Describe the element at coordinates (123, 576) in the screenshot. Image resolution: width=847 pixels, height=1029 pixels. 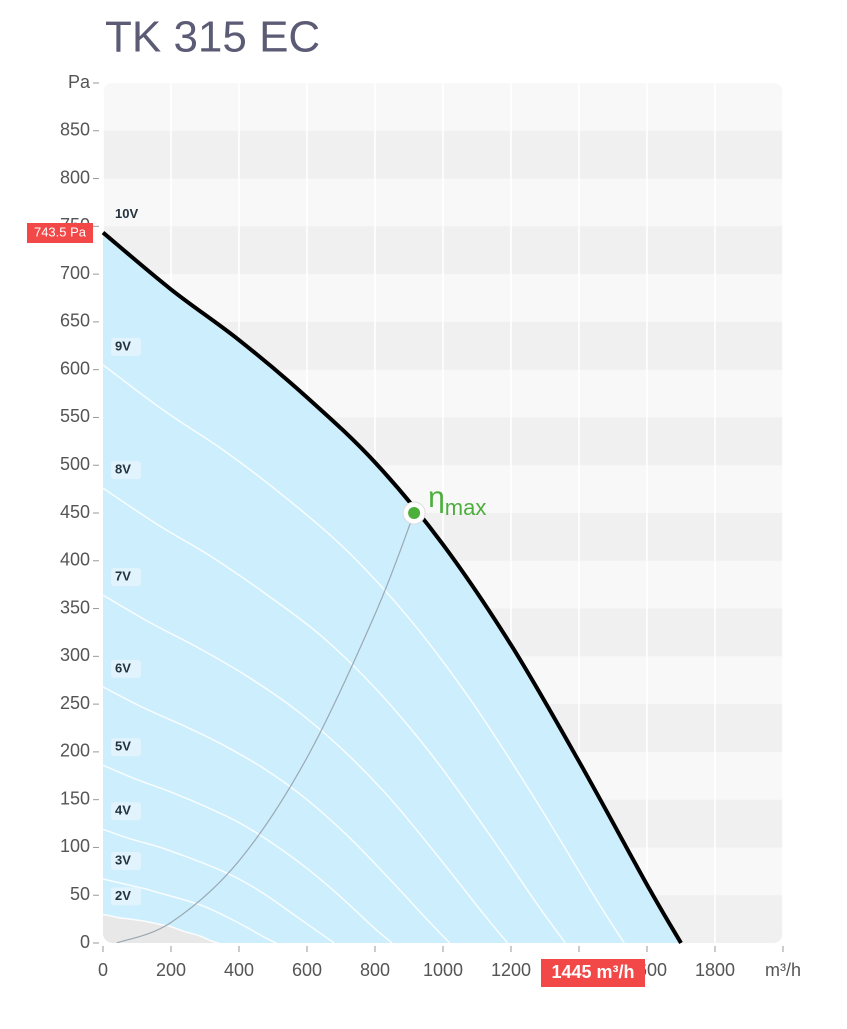
I see `series-label: 7V` at that location.